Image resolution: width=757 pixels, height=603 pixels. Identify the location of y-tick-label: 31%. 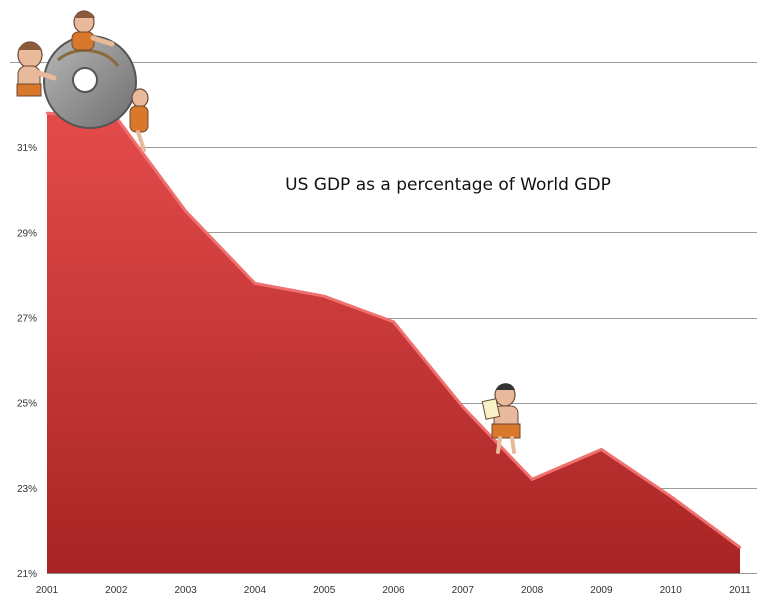
(27, 148).